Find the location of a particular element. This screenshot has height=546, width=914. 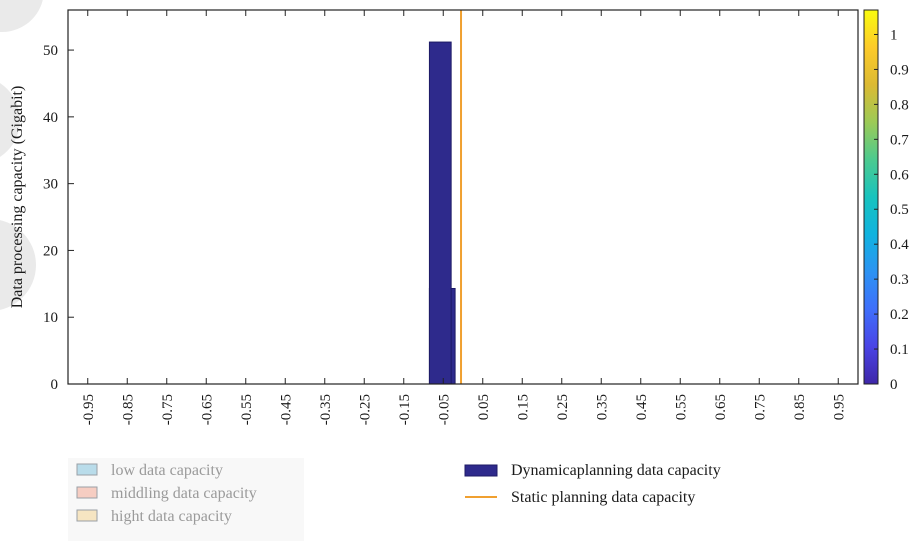

colorbar-tick-label-2: 0.2 is located at coordinates (899, 315).